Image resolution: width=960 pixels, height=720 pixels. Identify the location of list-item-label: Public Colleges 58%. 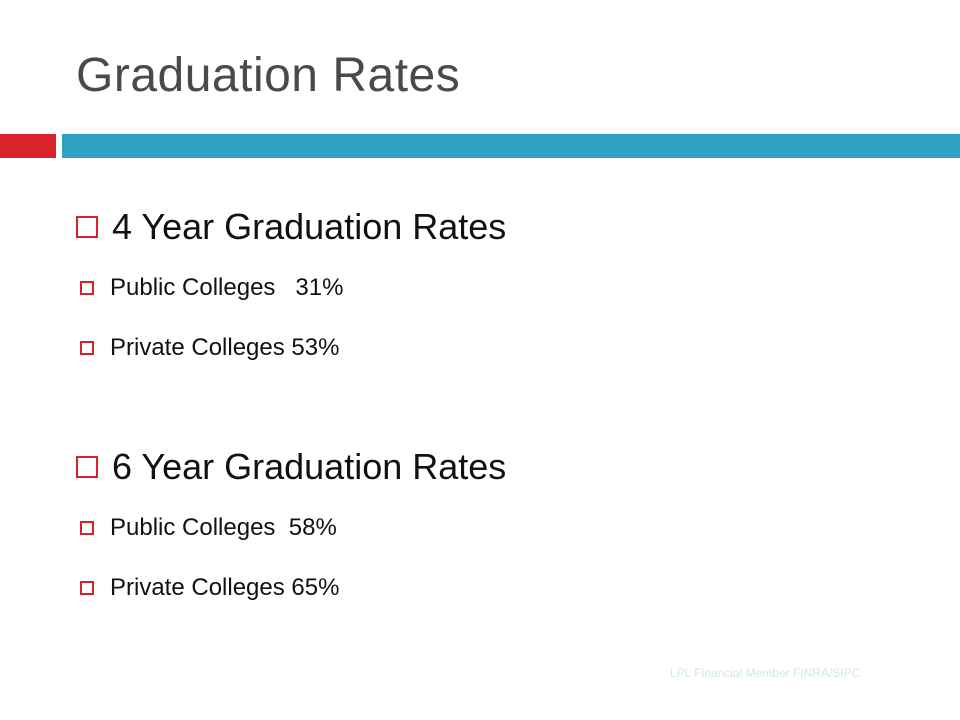
(223, 527).